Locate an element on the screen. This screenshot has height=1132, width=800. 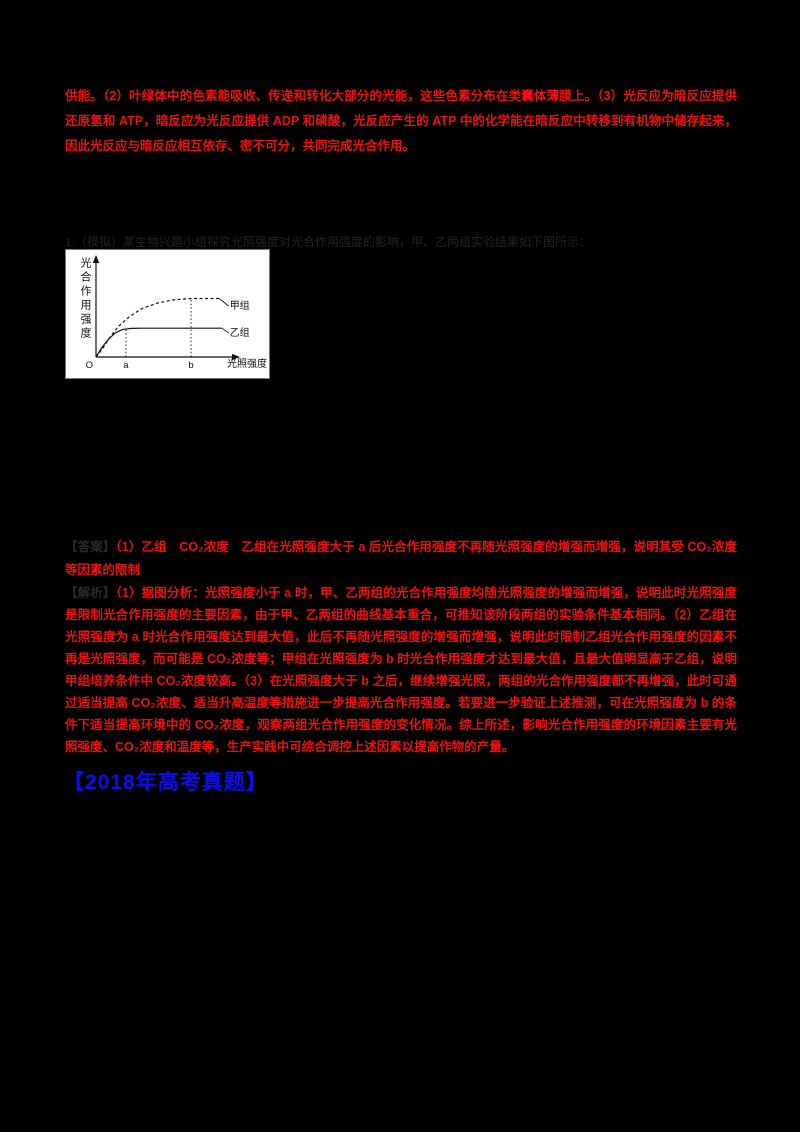
y-axis-arrow-icon is located at coordinates (96, 259).